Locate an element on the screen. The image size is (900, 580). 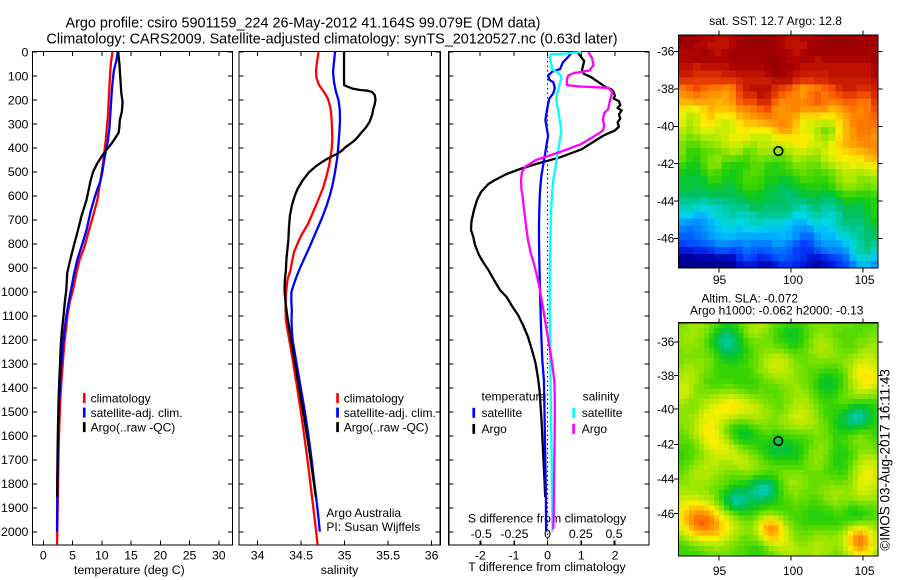
svg-text: 900 is located at coordinates (18, 268).